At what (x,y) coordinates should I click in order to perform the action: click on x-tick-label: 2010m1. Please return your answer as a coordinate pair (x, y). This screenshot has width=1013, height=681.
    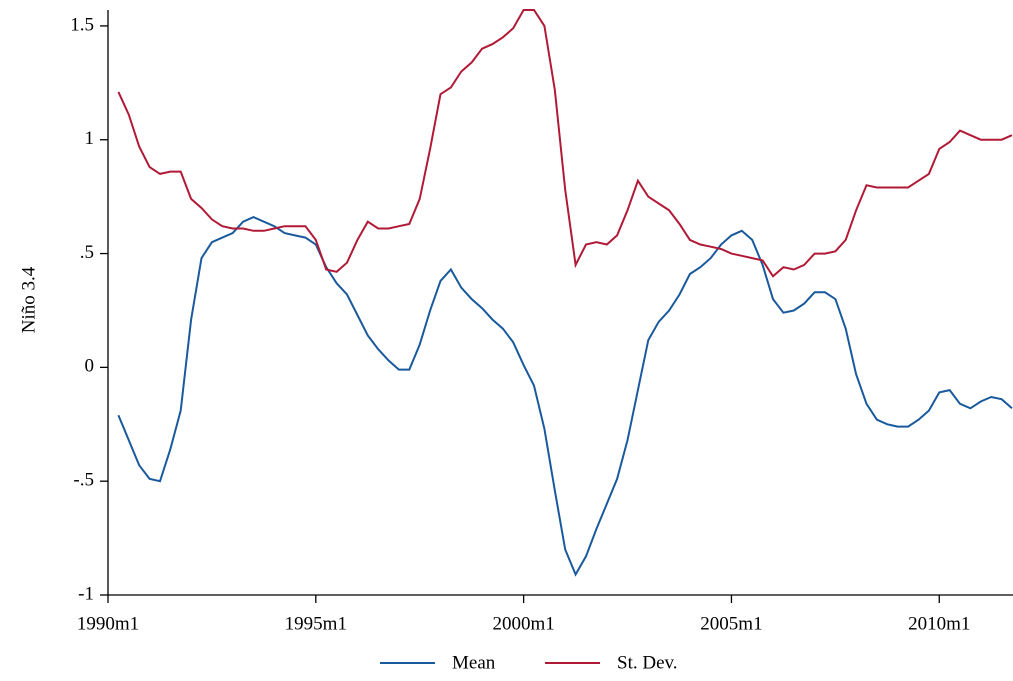
    Looking at the image, I should click on (939, 623).